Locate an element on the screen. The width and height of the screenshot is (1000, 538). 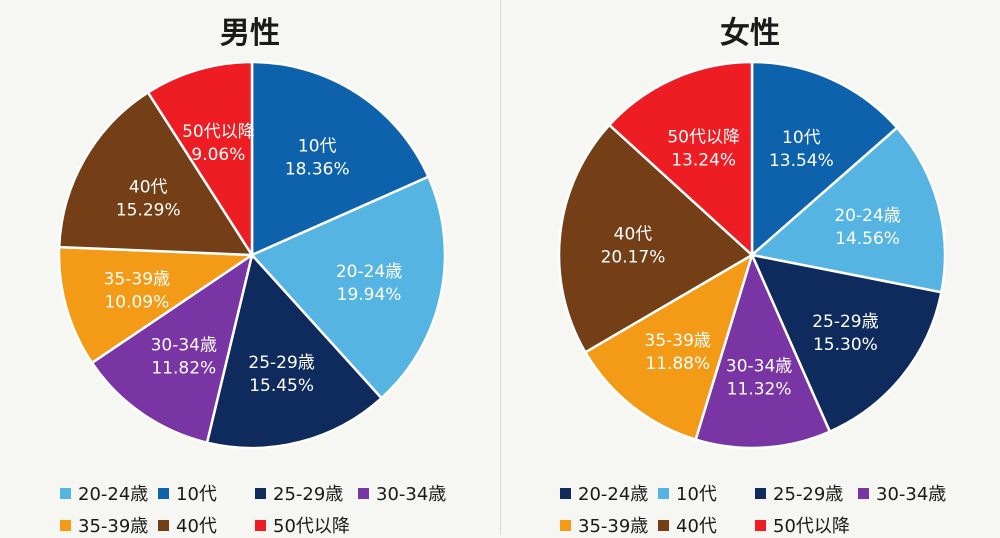
slice-value-label: 11.88% is located at coordinates (677, 364).